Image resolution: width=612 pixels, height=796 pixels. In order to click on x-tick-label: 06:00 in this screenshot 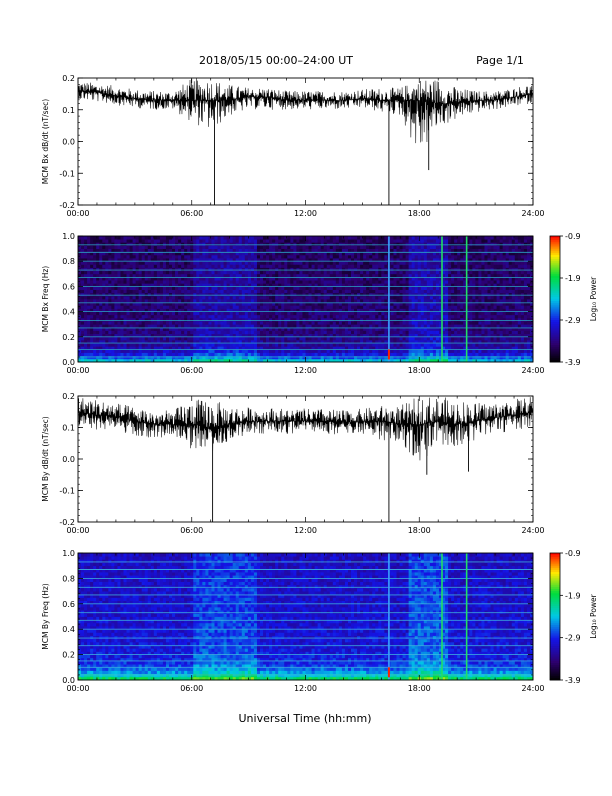, I will do `click(191, 213)`.